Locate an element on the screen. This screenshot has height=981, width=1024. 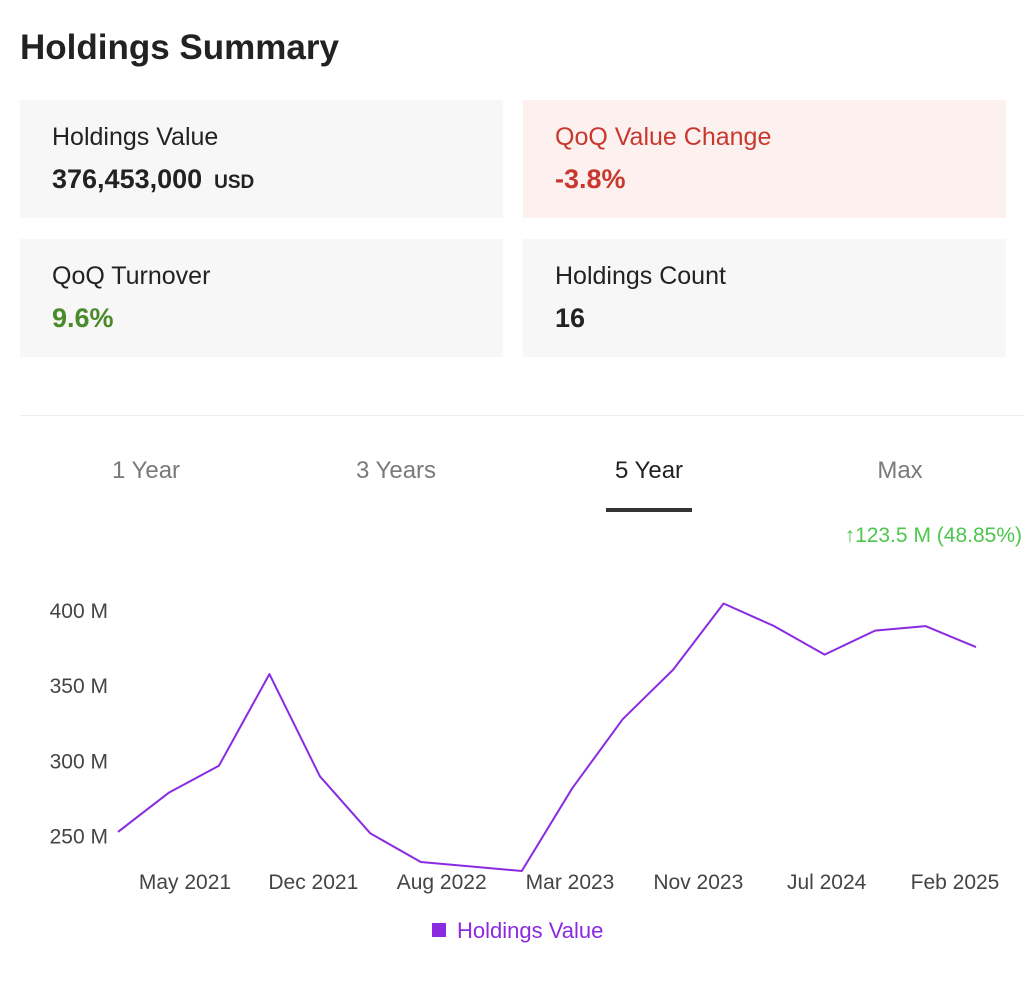
legend-holdings-value: Holdings Value is located at coordinates (517, 931).